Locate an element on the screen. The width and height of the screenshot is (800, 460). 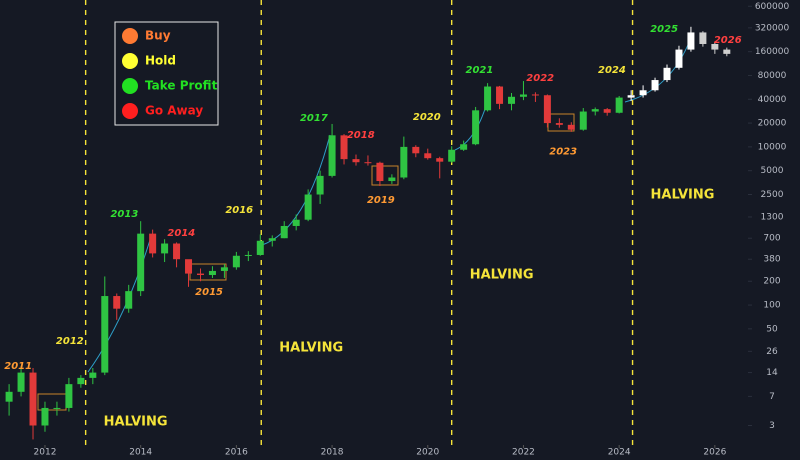
y-tick-label: 10000 is located at coordinates (772, 147).